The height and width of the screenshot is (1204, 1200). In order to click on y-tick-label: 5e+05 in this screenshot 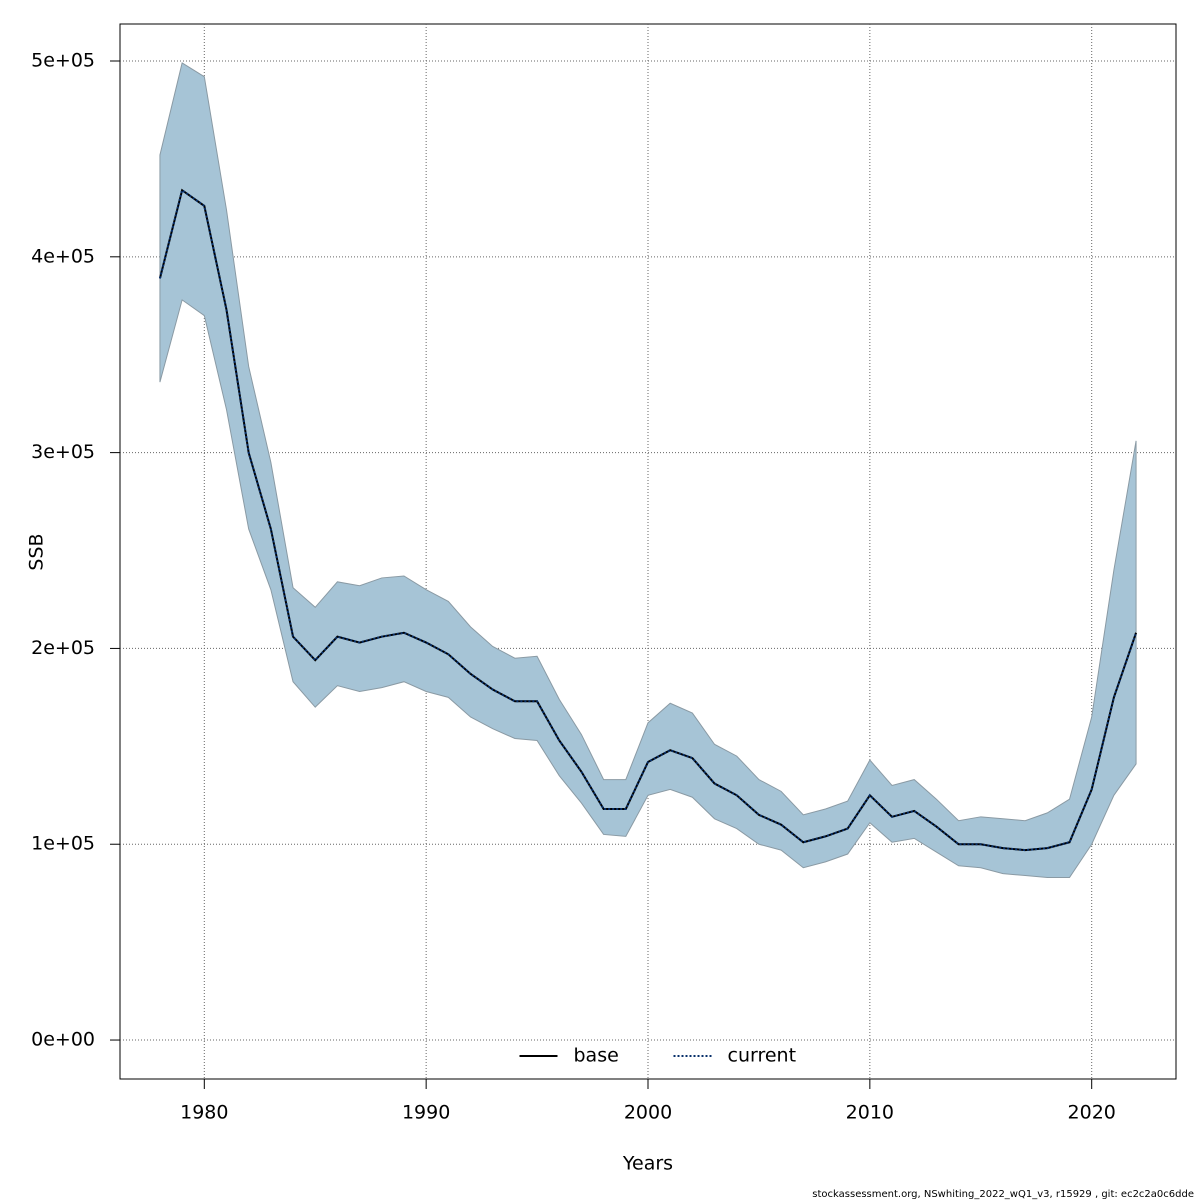, I will do `click(63, 61)`.